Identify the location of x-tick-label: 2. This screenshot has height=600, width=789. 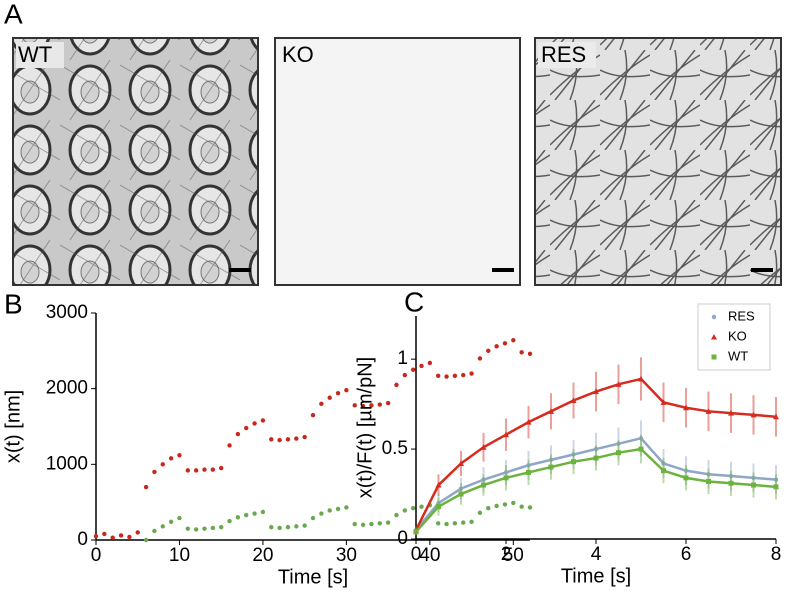
(506, 554).